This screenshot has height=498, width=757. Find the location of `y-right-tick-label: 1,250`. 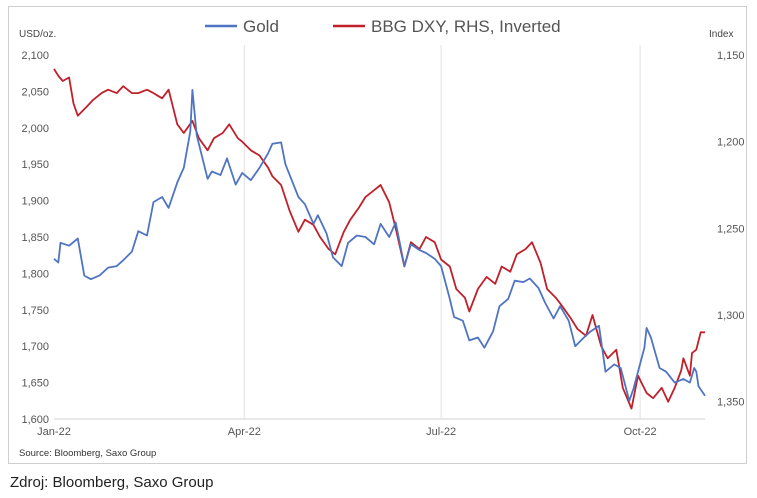

y-right-tick-label: 1,250 is located at coordinates (731, 229).